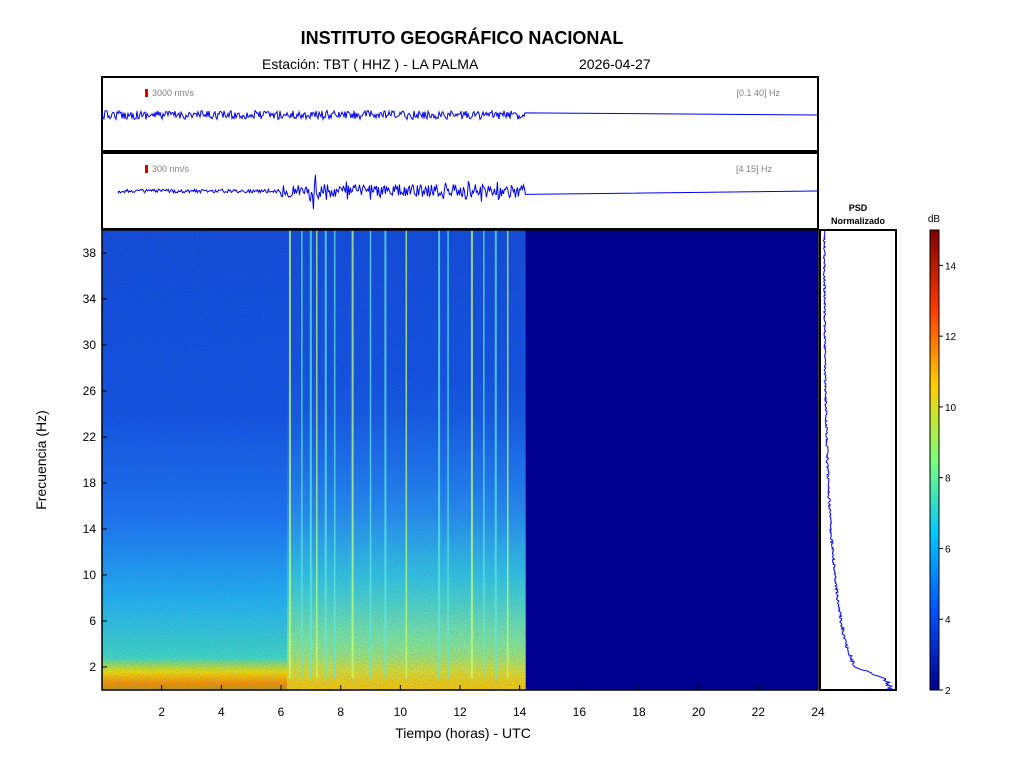  I want to click on scale-label-1: 3000 nm/s, so click(173, 93).